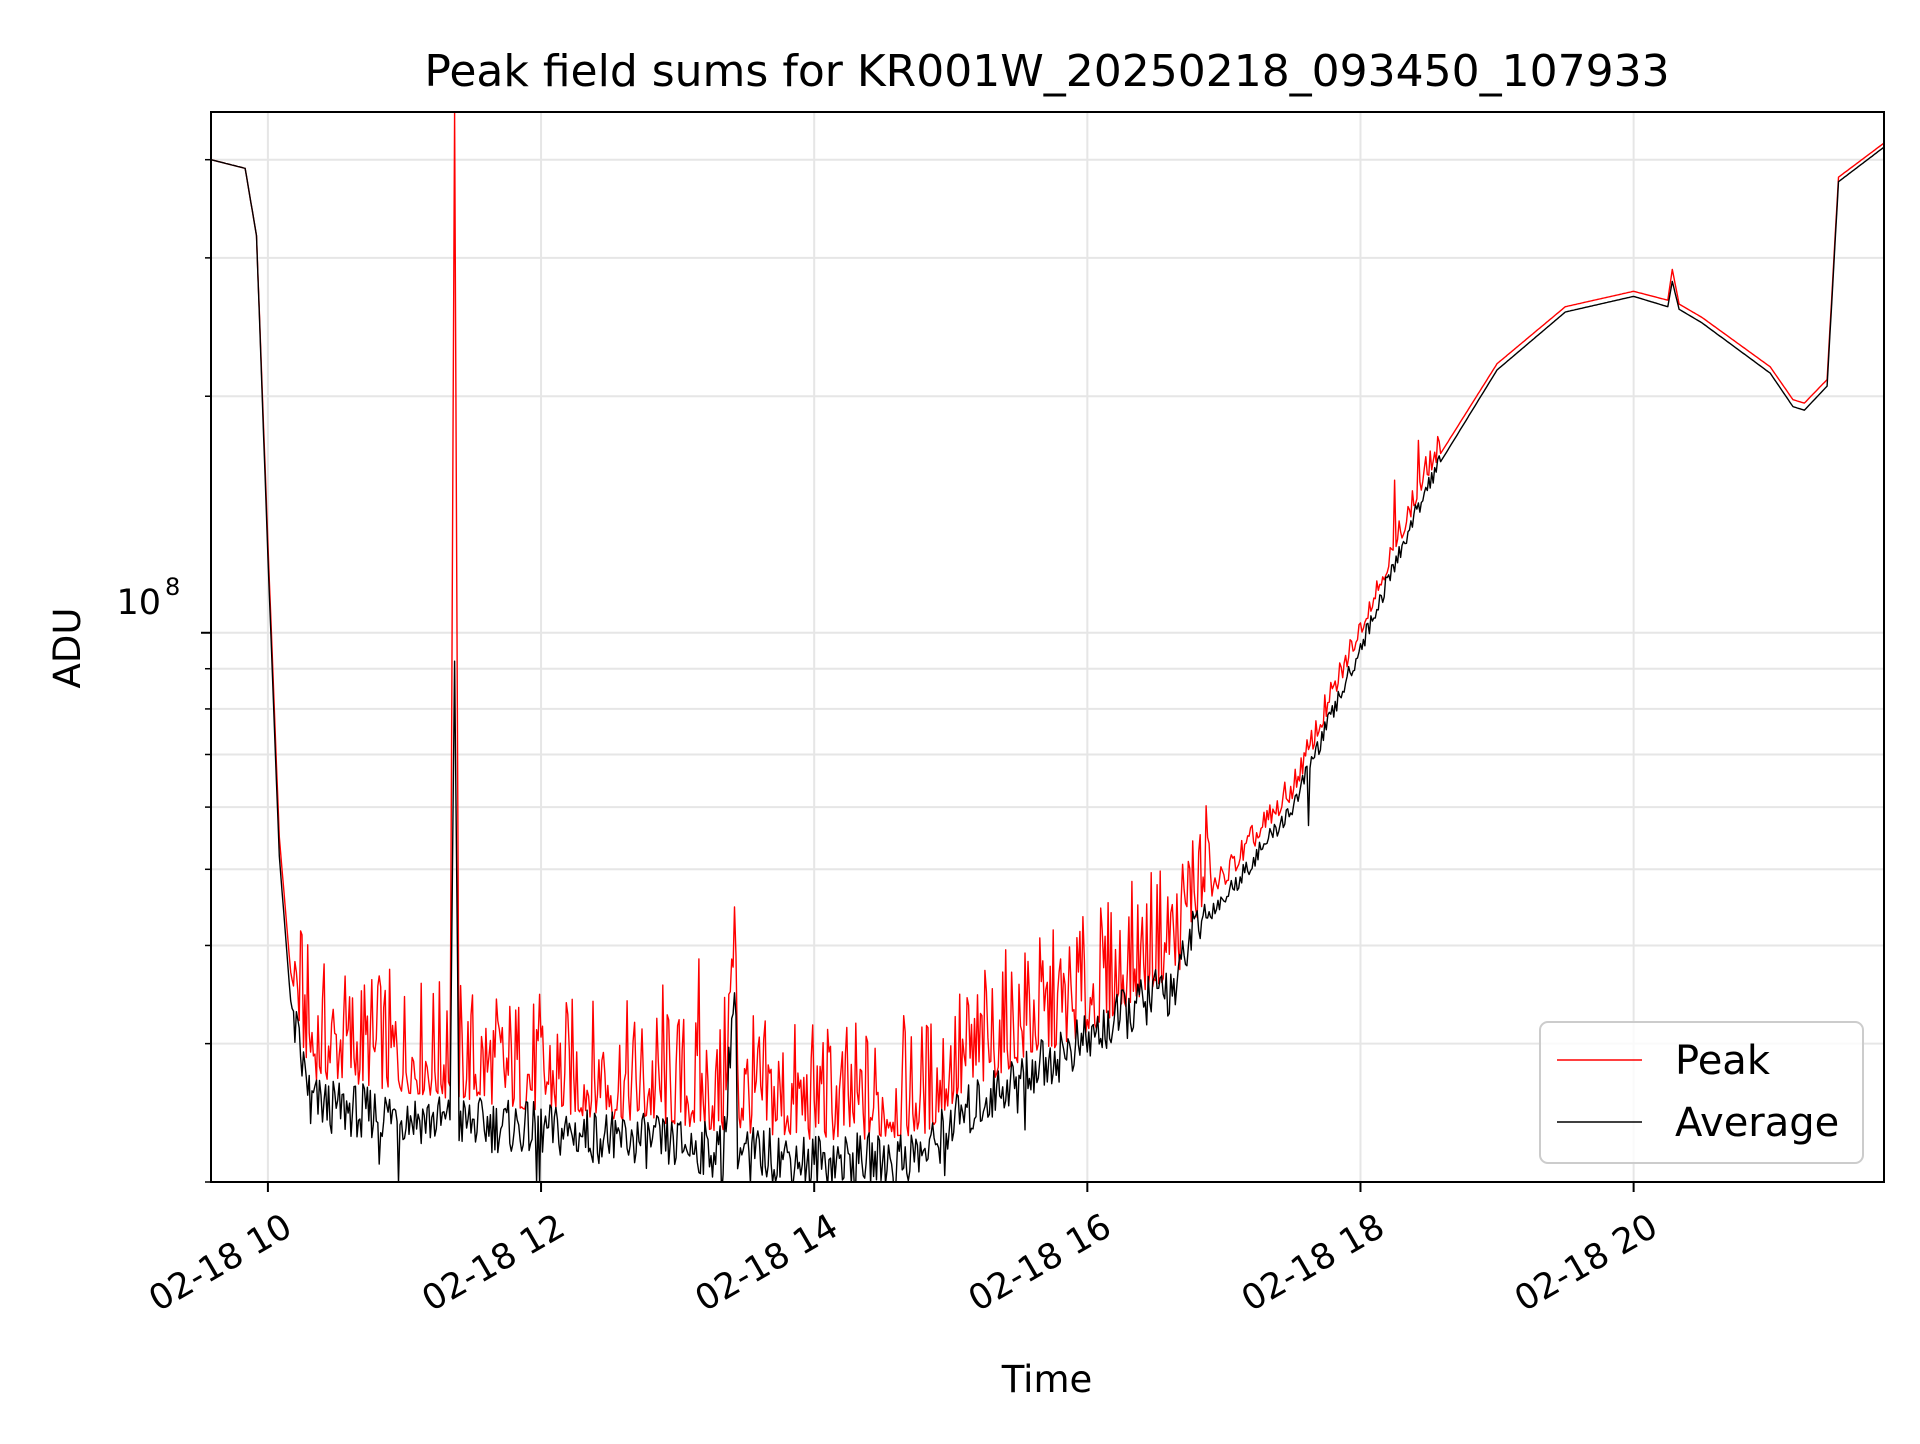  I want to click on legend-label-average: Average, so click(1757, 1123).